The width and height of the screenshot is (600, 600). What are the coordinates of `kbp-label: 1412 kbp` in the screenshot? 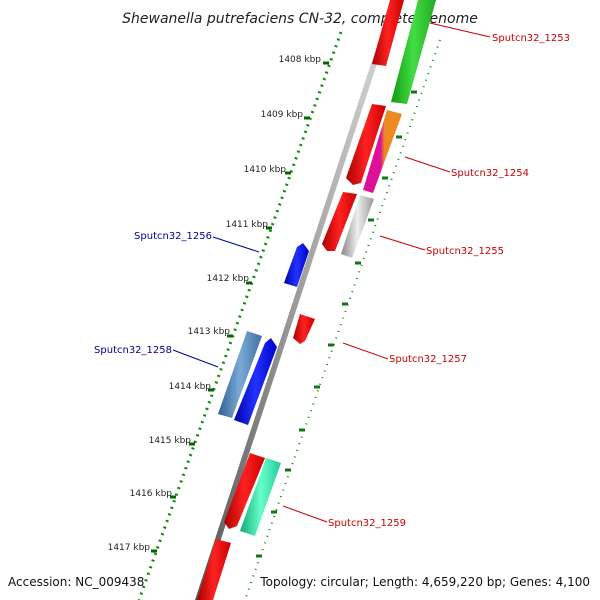 It's located at (228, 279).